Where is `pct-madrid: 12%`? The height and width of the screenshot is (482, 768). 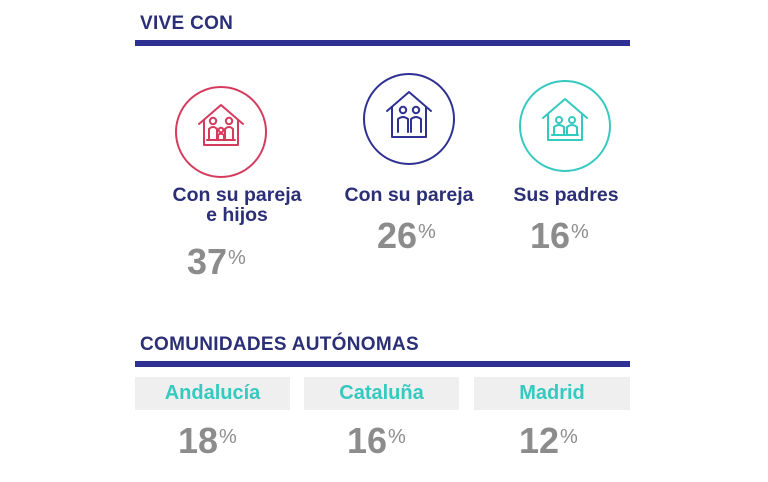 pct-madrid: 12% is located at coordinates (548, 440).